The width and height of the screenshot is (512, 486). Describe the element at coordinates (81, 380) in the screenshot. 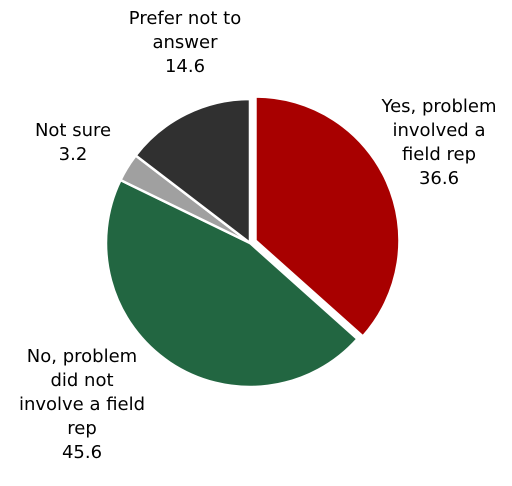

I see `slice-name-line: did not` at that location.